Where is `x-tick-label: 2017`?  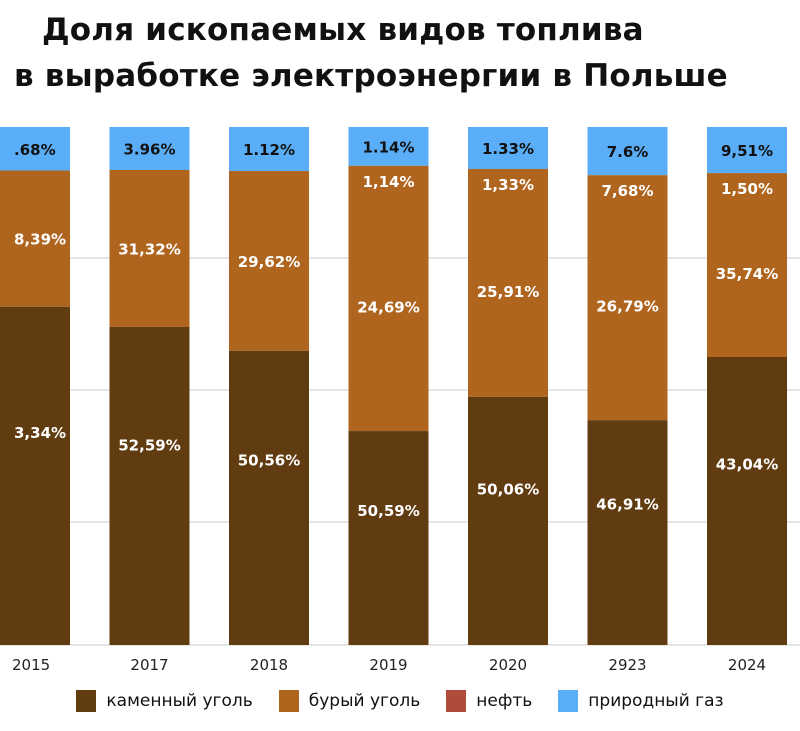 x-tick-label: 2017 is located at coordinates (149, 665).